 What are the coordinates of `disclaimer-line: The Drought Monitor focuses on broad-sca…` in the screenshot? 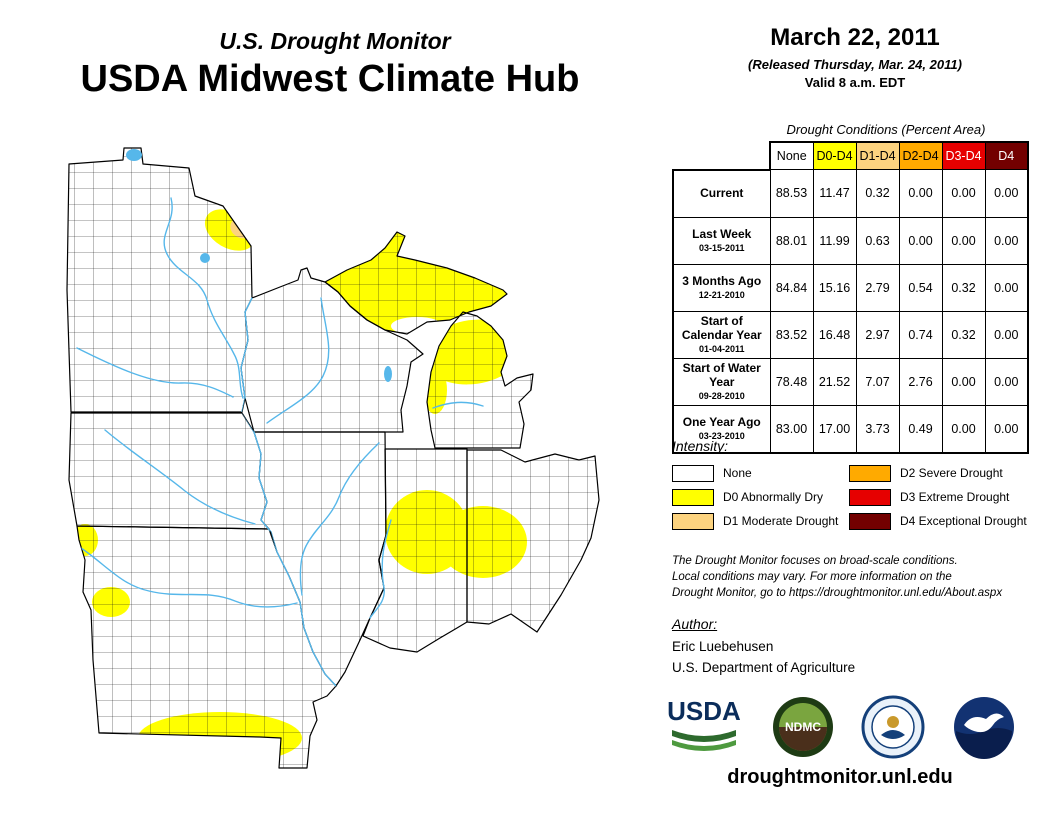 It's located at (815, 561).